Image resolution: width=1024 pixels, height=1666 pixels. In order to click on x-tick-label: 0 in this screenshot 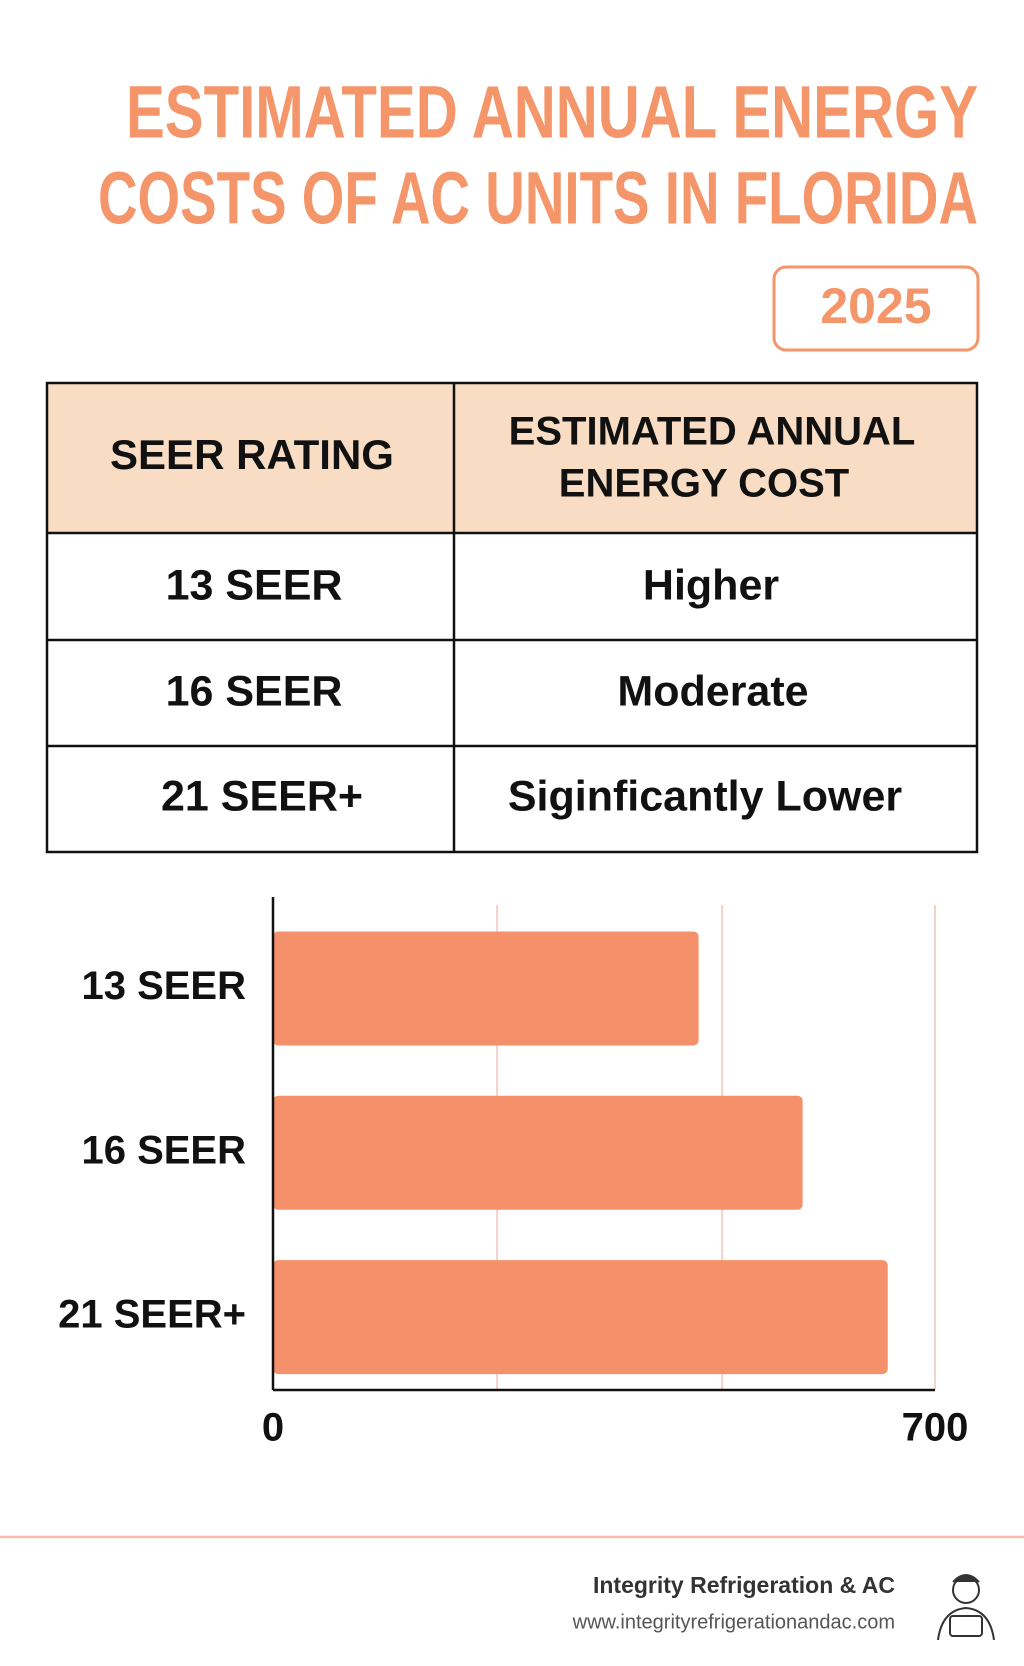, I will do `click(273, 1428)`.